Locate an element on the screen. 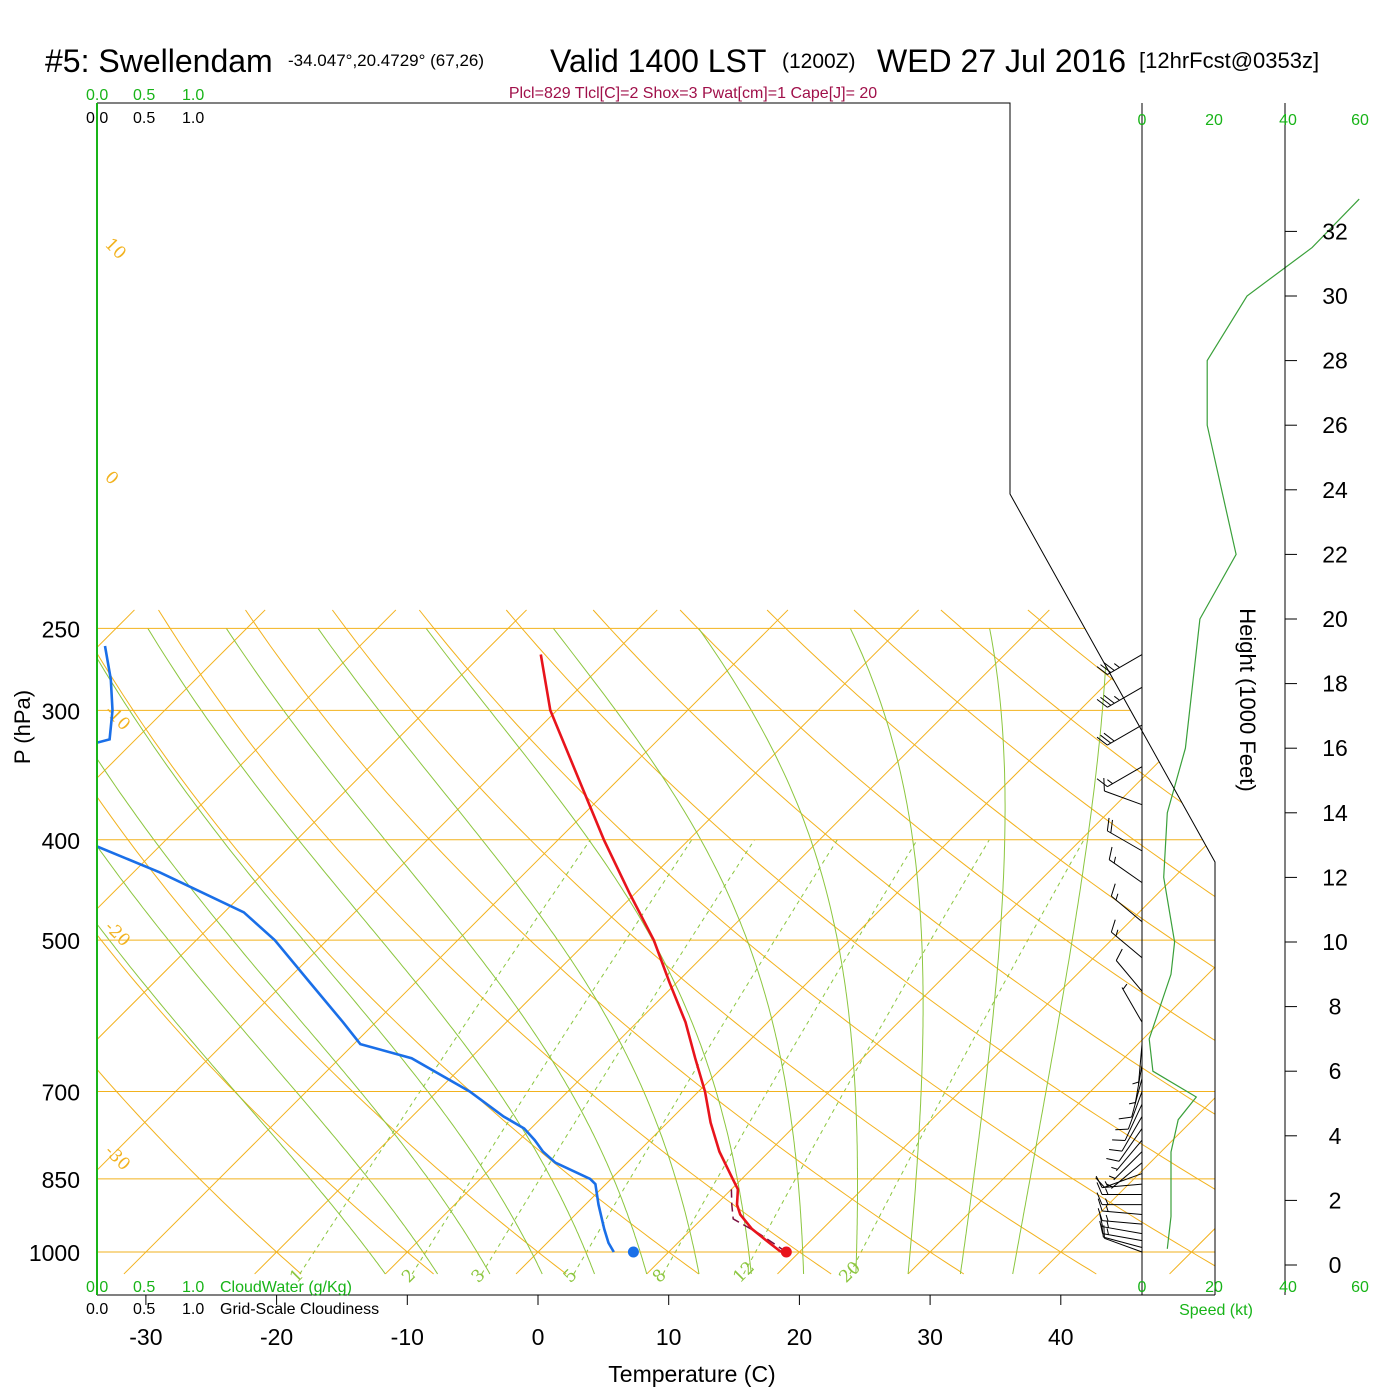  pressure-label: 300 is located at coordinates (61, 711).